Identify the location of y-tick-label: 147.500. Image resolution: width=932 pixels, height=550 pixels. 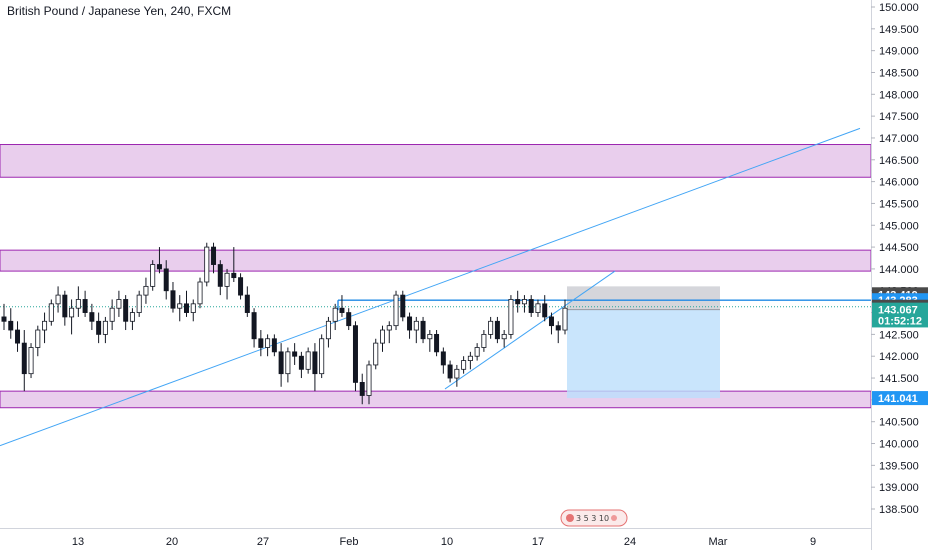
(899, 117).